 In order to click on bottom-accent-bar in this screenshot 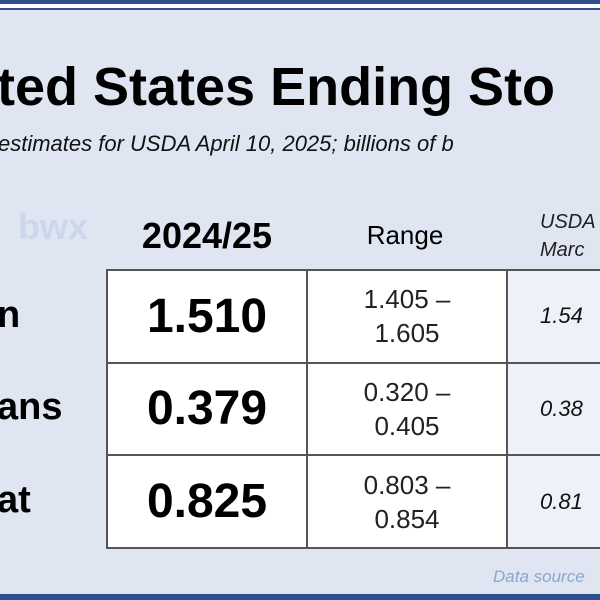, I will do `click(300, 597)`.